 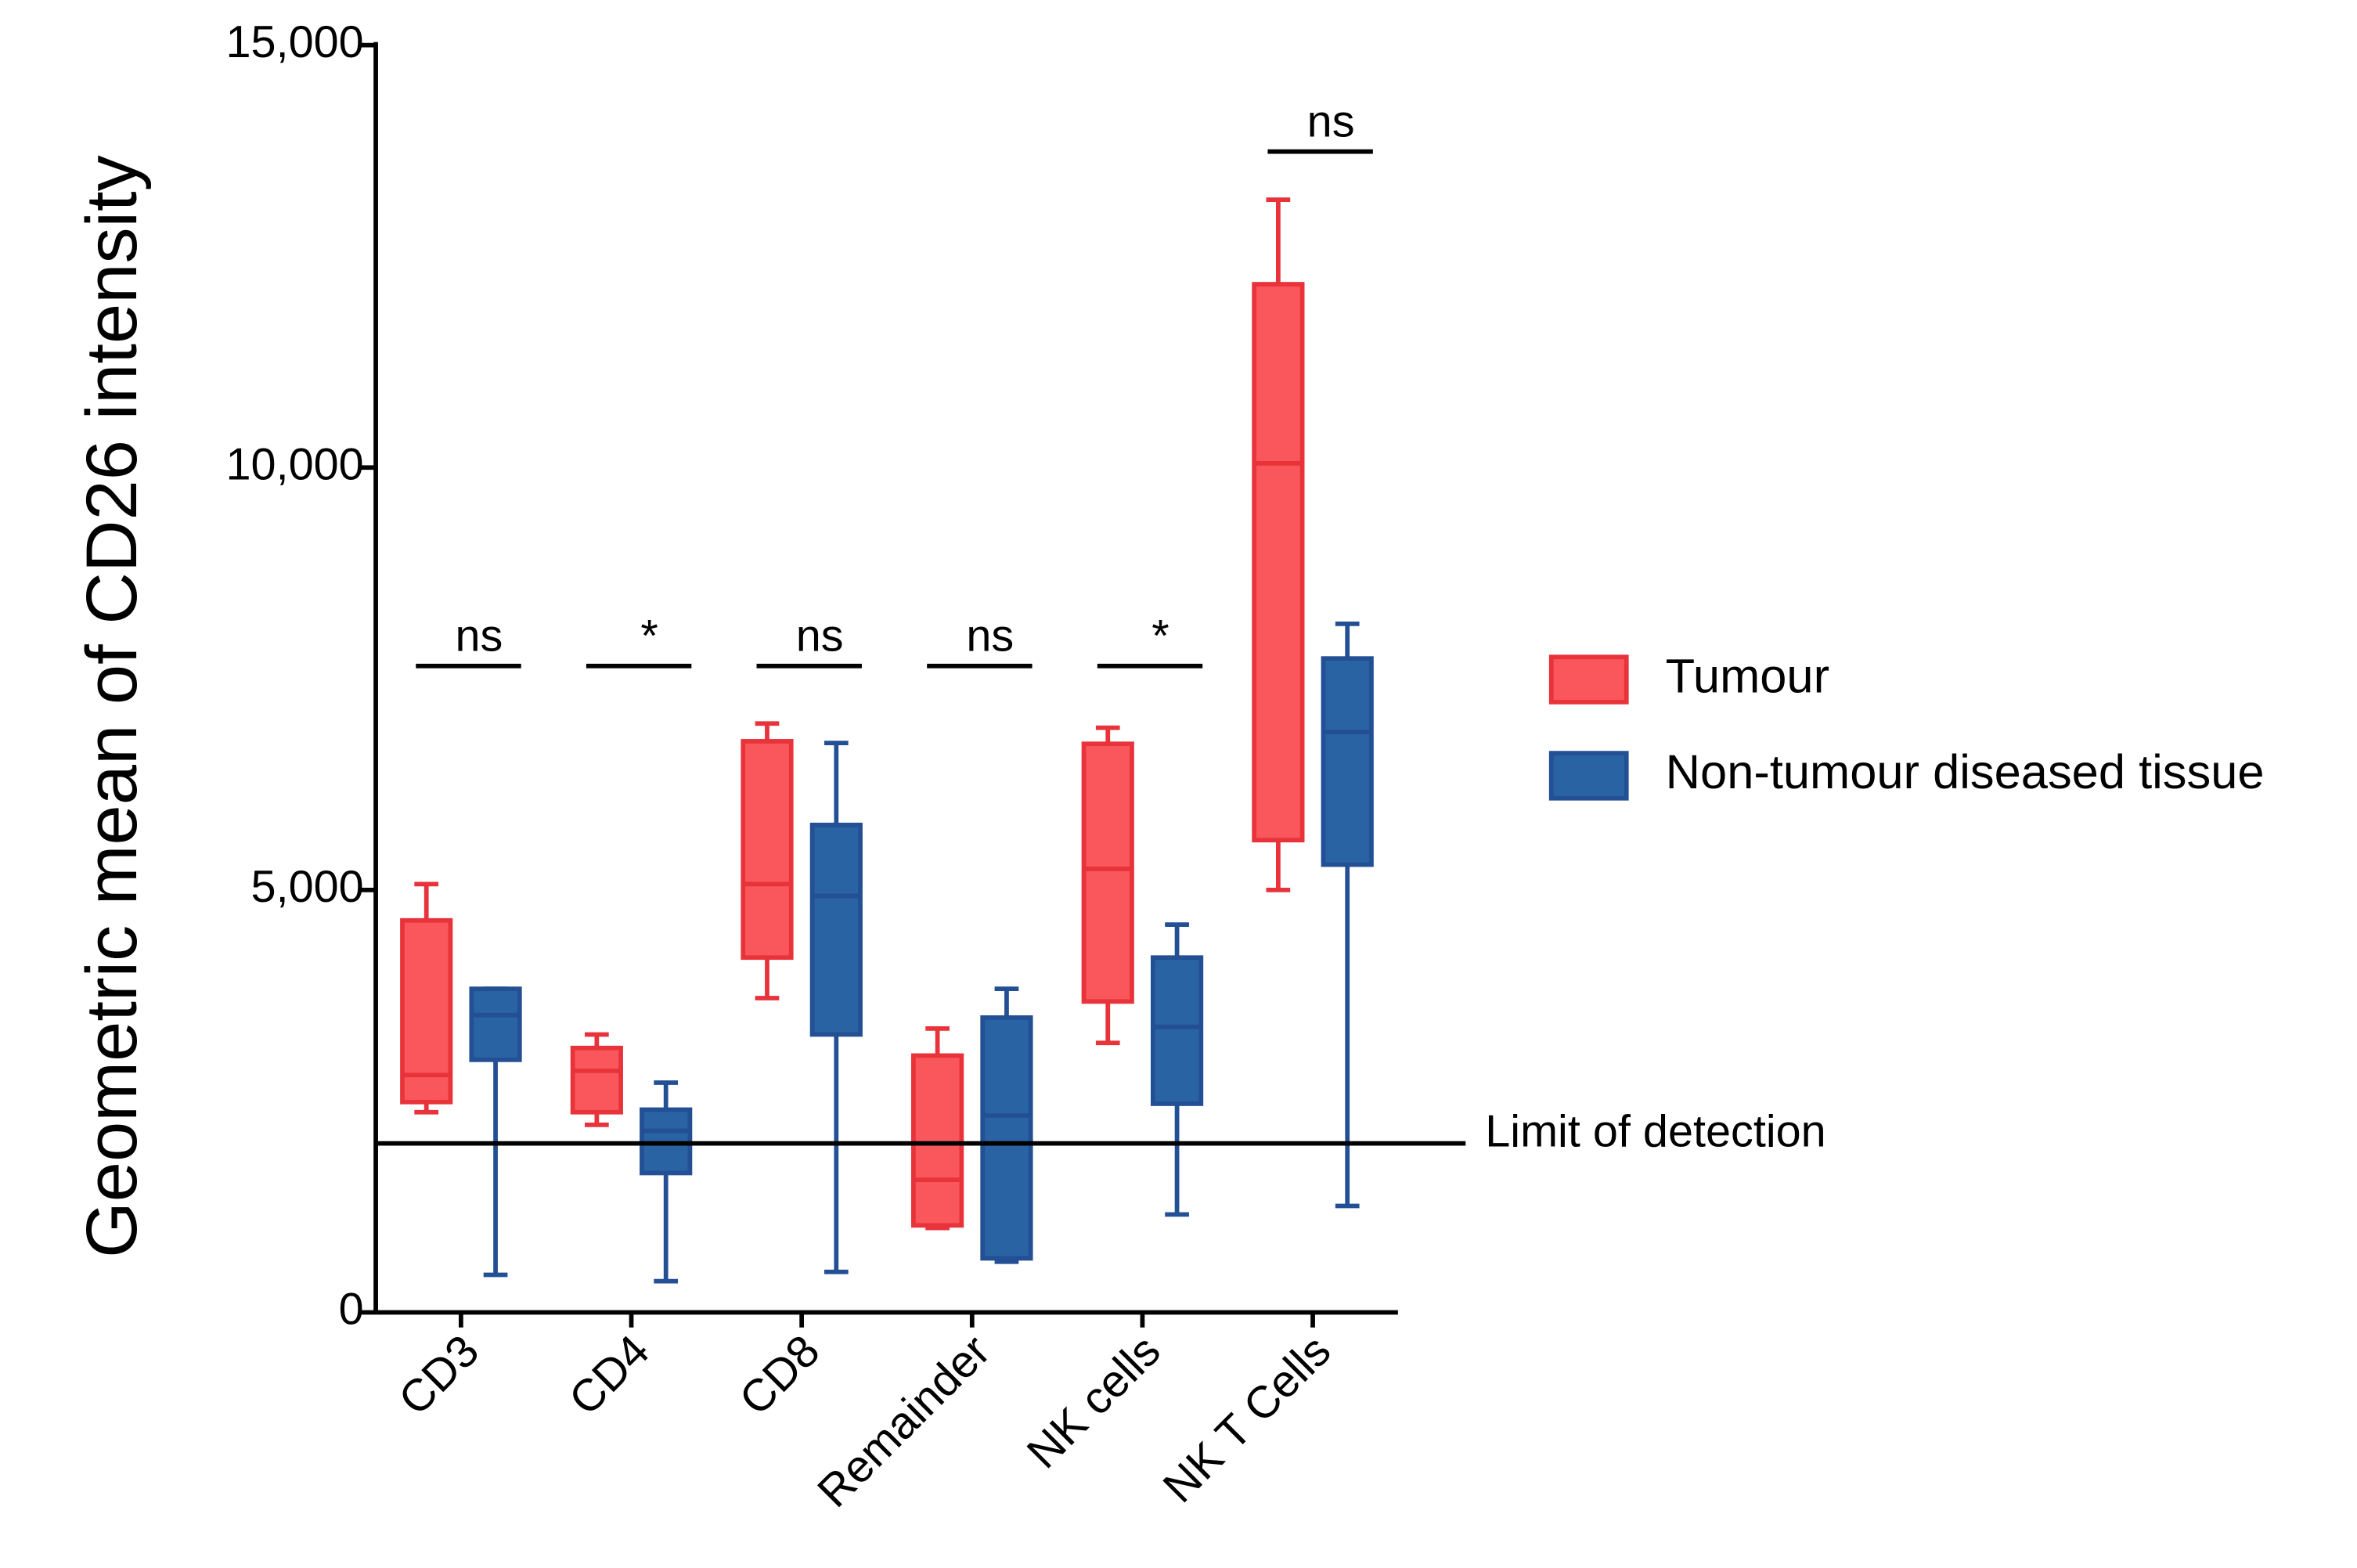 I want to click on x-tick-label: CD8, so click(x=780, y=1375).